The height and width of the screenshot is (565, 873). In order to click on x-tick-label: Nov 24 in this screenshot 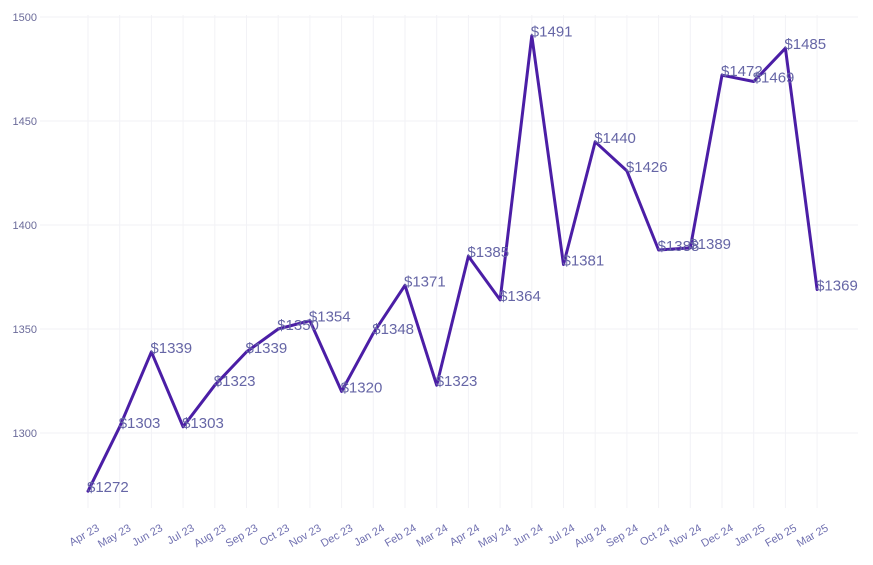, I will do `click(686, 536)`.